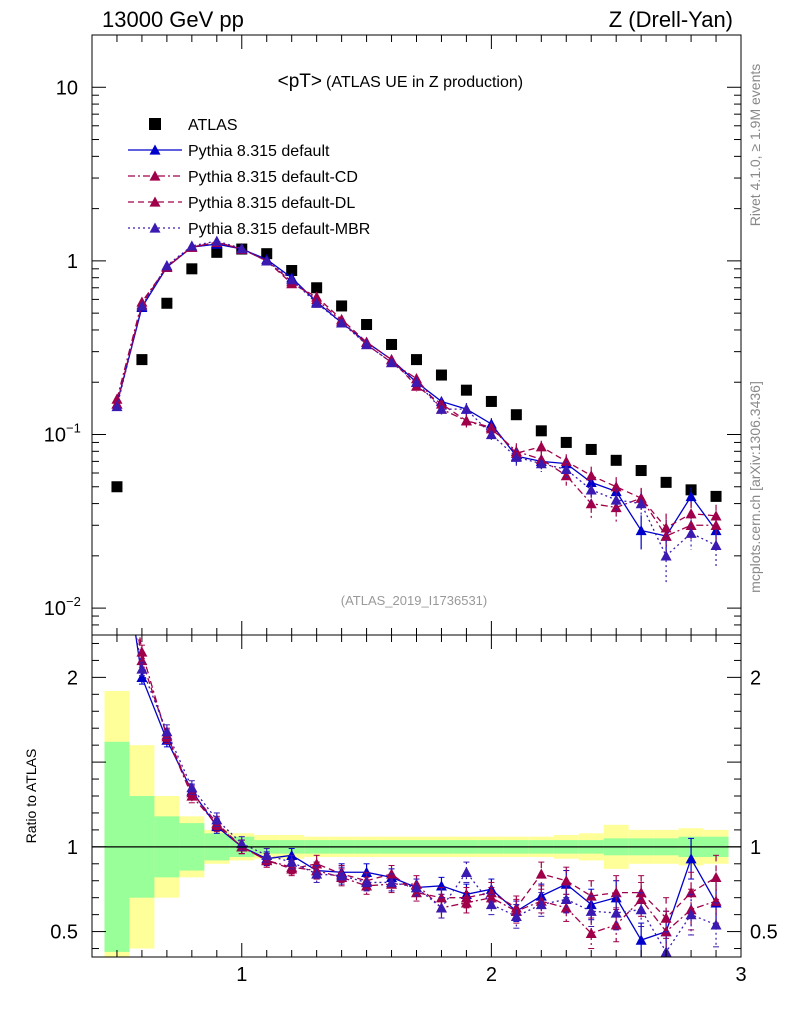  What do you see at coordinates (73, 601) in the screenshot?
I see `y-tick-label-exp: −2` at bounding box center [73, 601].